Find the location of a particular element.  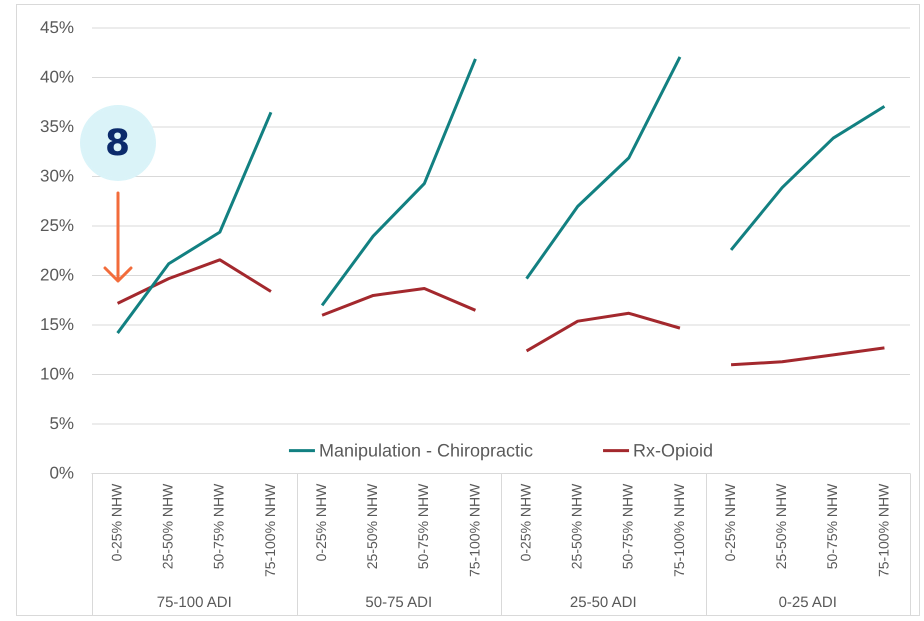

y-tick-label: 5% is located at coordinates (61, 423).